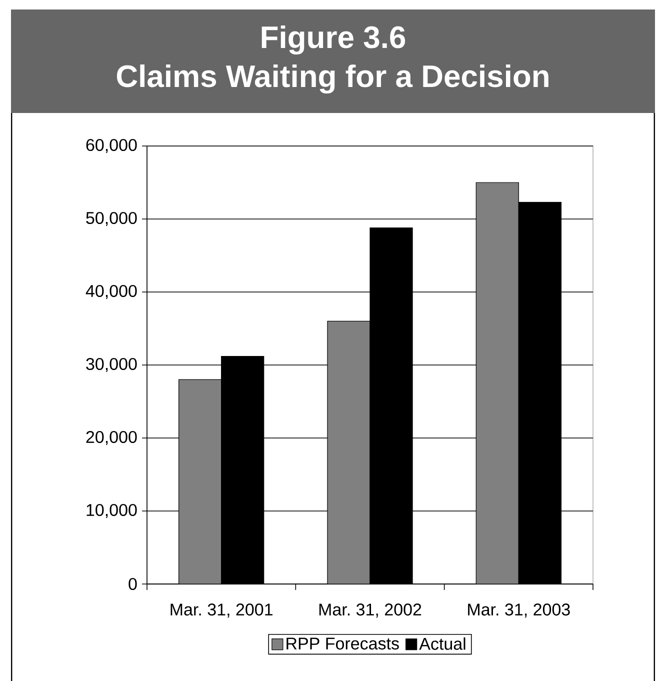 Image resolution: width=659 pixels, height=681 pixels. What do you see at coordinates (111, 146) in the screenshot?
I see `y-tick-label: 60,000` at bounding box center [111, 146].